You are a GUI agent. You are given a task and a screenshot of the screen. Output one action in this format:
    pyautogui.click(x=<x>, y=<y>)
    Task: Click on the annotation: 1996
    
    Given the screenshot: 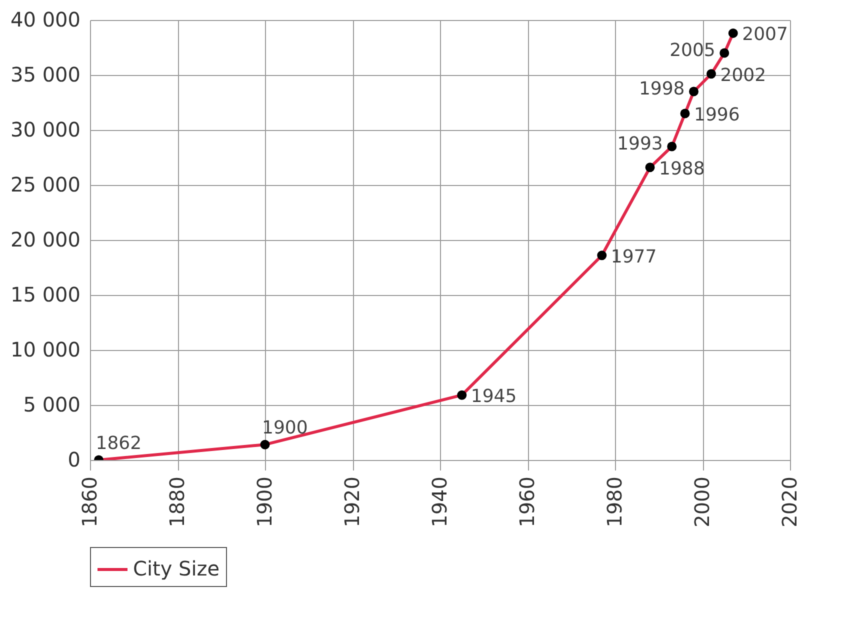 What is the action you would take?
    pyautogui.click(x=717, y=115)
    